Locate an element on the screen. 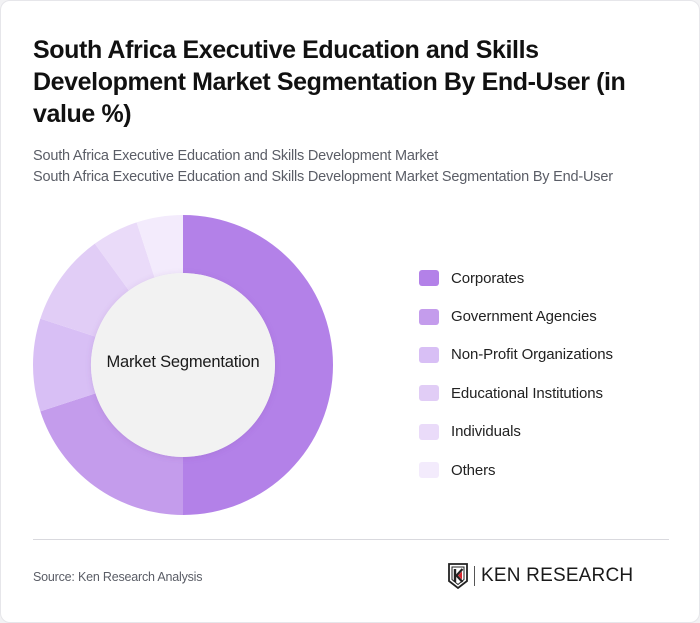 The height and width of the screenshot is (623, 700). donut-segment-others is located at coordinates (159, 246).